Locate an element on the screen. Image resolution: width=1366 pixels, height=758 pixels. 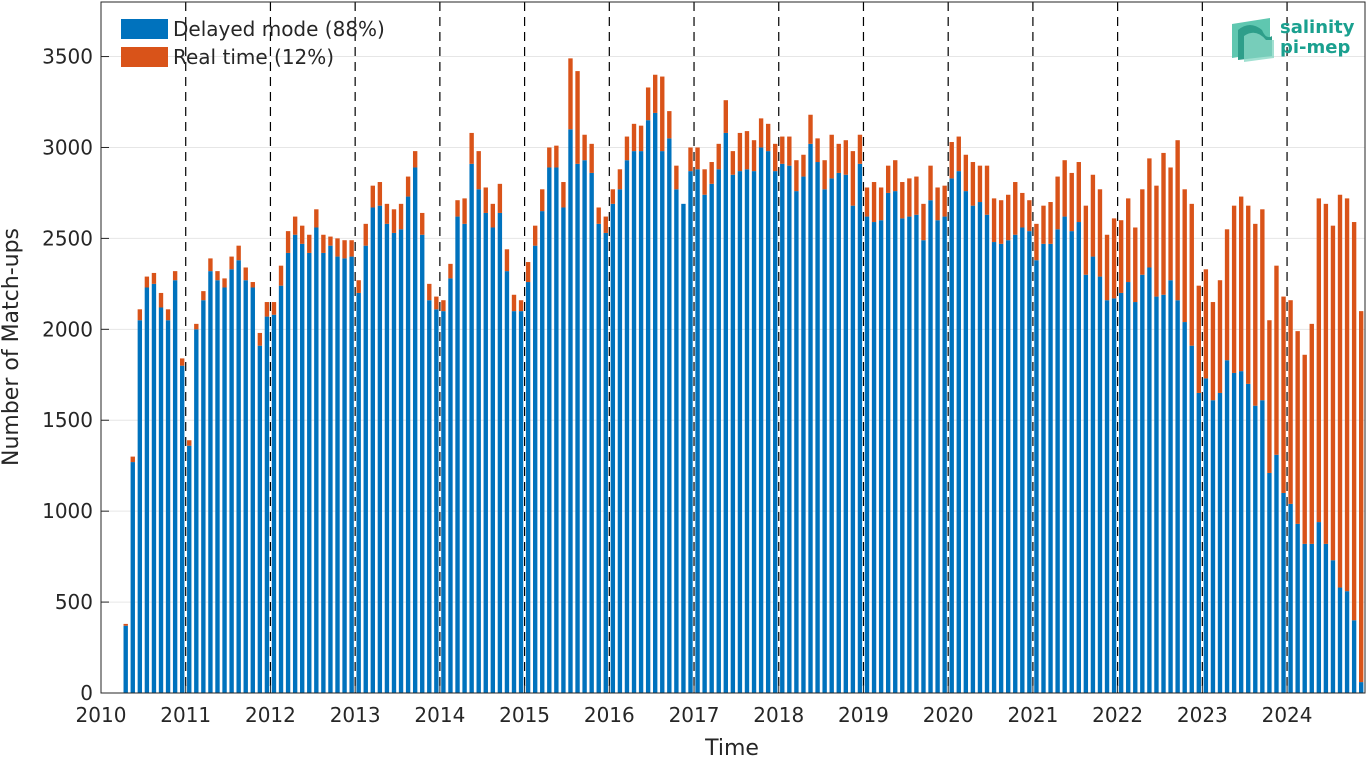
y-tick-label-1000: 1000 is located at coordinates (67, 511).